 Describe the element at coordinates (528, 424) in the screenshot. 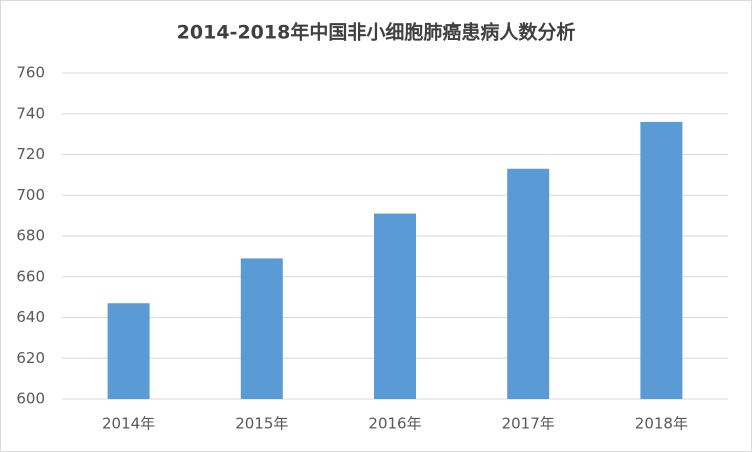

I see `x-tick-label: 2017年` at that location.